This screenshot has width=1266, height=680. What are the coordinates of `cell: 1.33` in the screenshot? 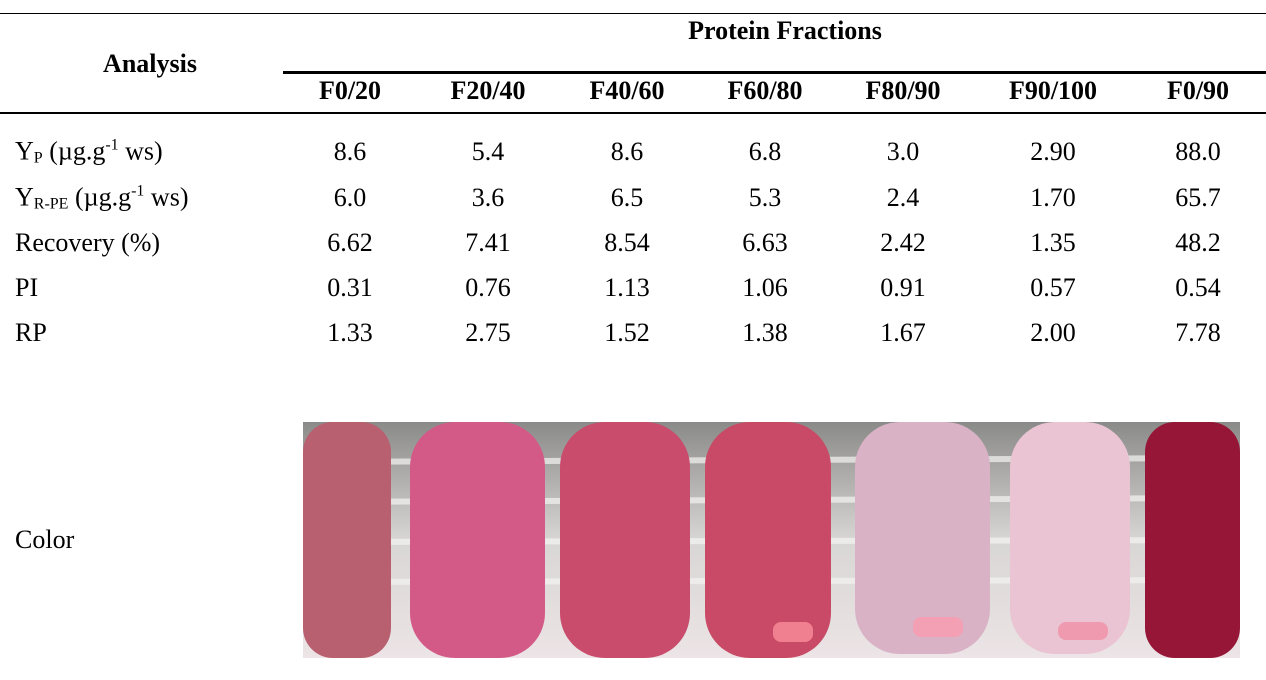 It's located at (350, 332).